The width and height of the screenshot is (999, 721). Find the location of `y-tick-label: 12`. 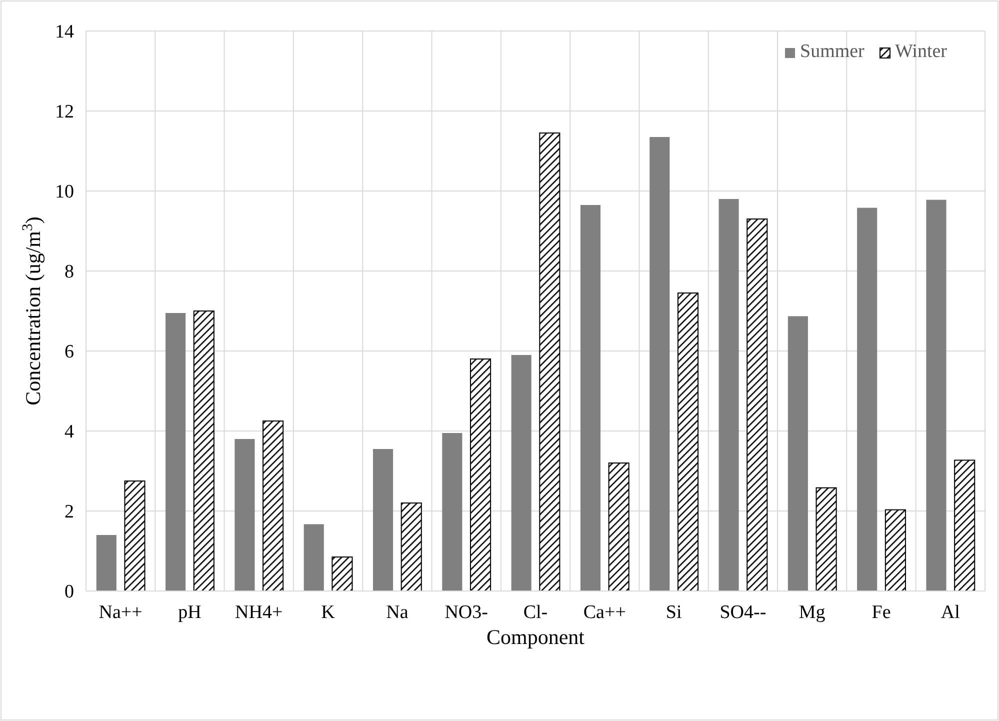

y-tick-label: 12 is located at coordinates (64, 112).